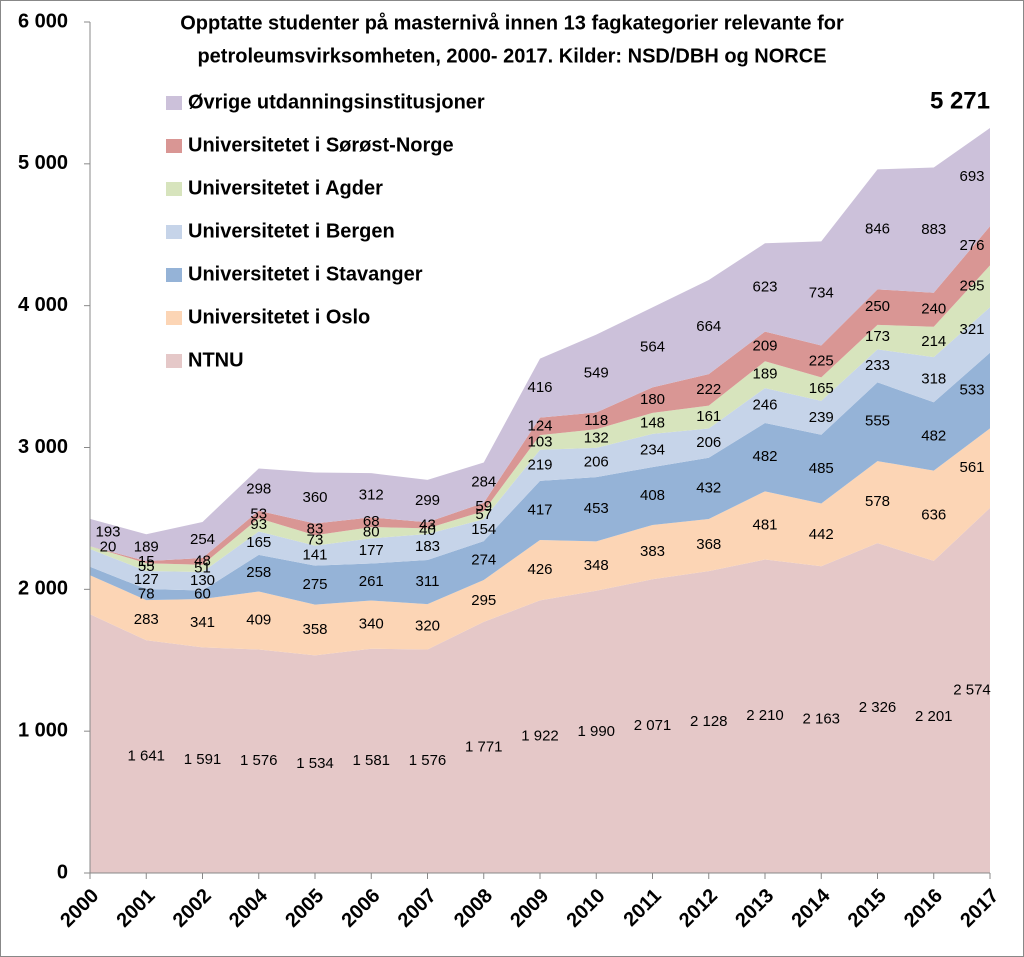 The height and width of the screenshot is (957, 1024). Describe the element at coordinates (539, 387) in the screenshot. I see `data-label: 416` at that location.